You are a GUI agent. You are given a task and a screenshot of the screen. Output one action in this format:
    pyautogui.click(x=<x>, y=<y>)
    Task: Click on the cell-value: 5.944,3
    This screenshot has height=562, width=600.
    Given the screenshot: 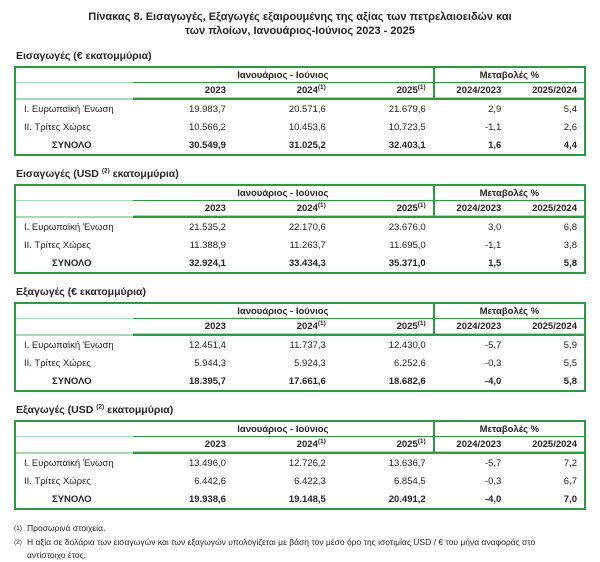 What is the action you would take?
    pyautogui.click(x=210, y=363)
    